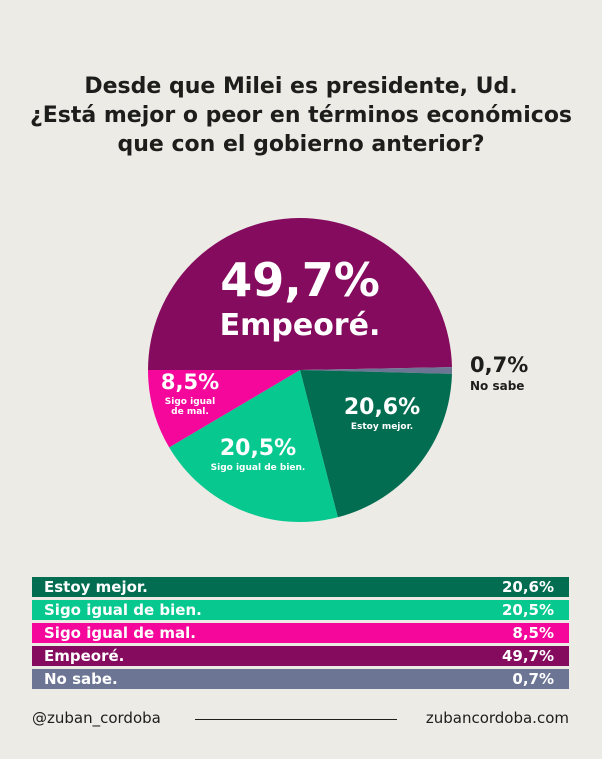  What do you see at coordinates (190, 402) in the screenshot?
I see `label-mal-text-line-1: Sigo igual` at bounding box center [190, 402].